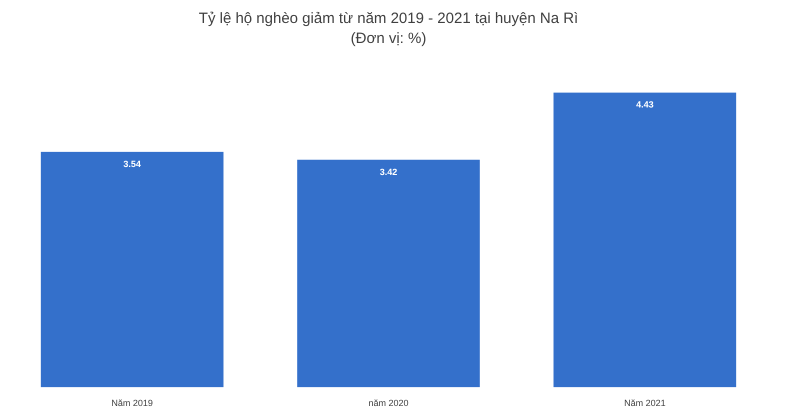 This screenshot has width=785, height=416. What do you see at coordinates (388, 19) in the screenshot?
I see `chart-title: Tỷ lệ hộ nghèo giảm từ năm 2019 - 2021 tại huyện Na Rì` at bounding box center [388, 19].